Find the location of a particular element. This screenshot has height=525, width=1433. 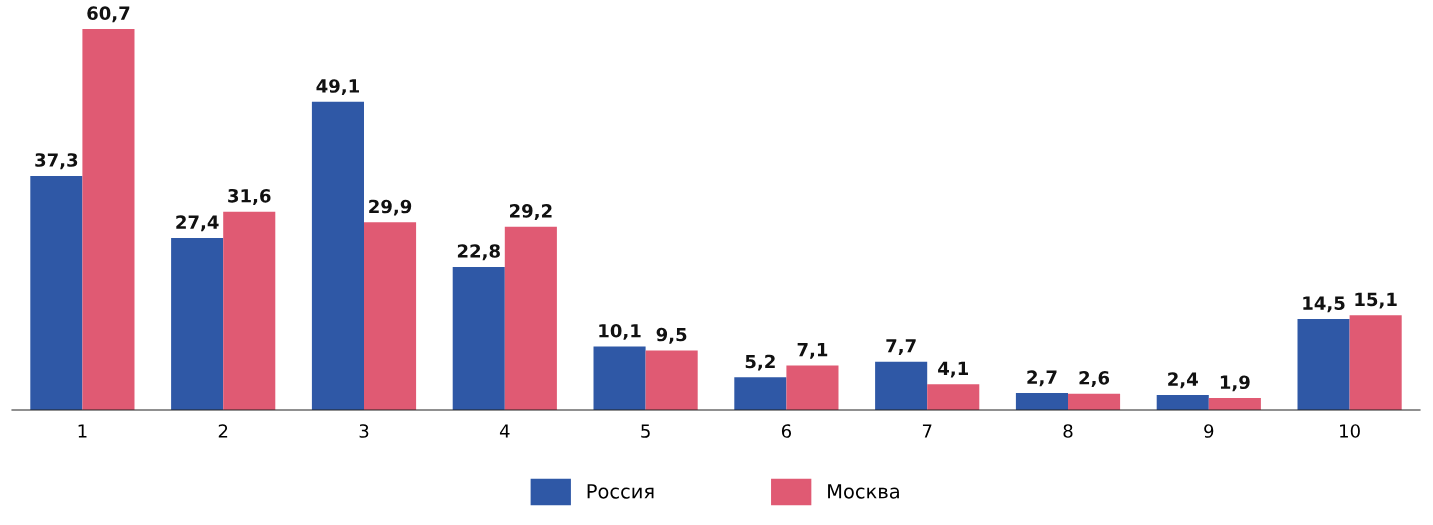

data-label: 4,1 is located at coordinates (953, 369).